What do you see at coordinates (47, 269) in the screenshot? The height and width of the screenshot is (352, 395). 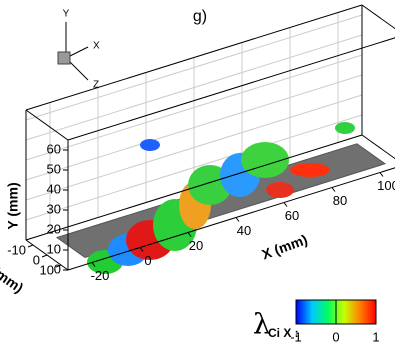 I see `z-tick-label: 10` at bounding box center [47, 269].